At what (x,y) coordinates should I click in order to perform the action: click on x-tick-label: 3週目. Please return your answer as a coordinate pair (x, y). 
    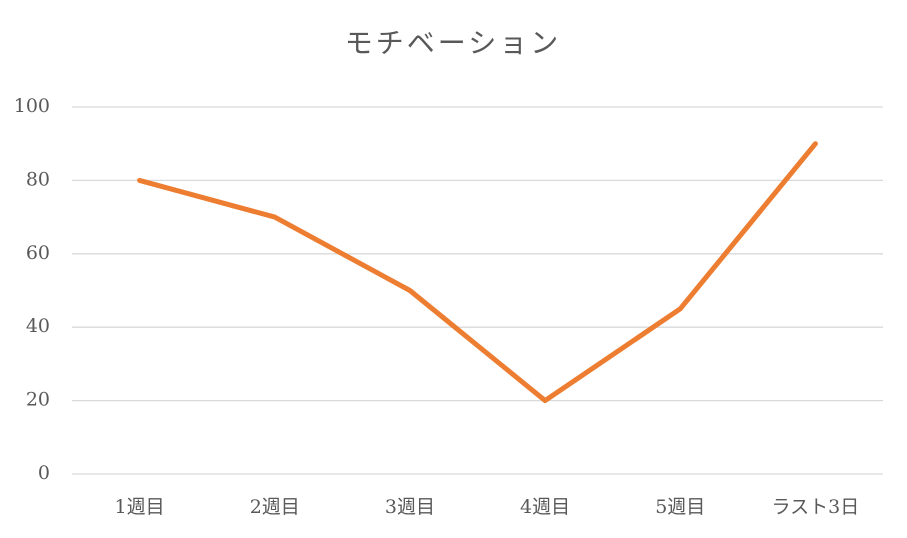
    Looking at the image, I should click on (410, 507).